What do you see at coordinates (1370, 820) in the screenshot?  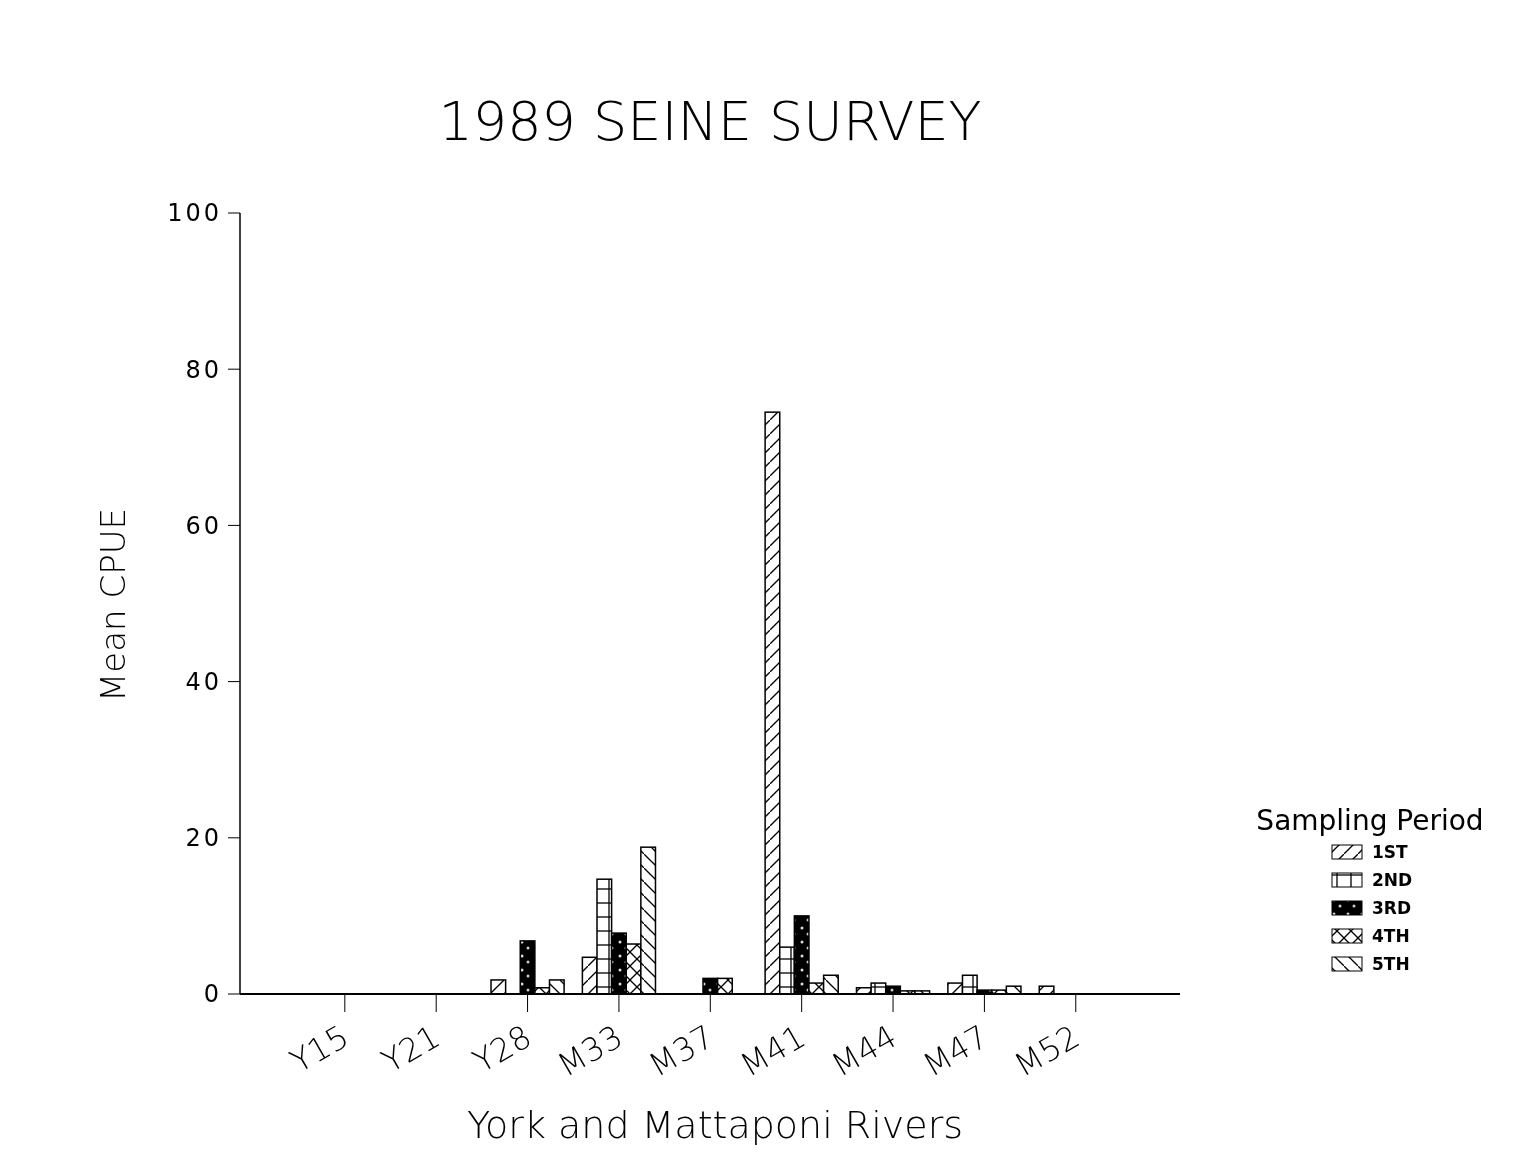 I see `legend-title: Sampling Period` at bounding box center [1370, 820].